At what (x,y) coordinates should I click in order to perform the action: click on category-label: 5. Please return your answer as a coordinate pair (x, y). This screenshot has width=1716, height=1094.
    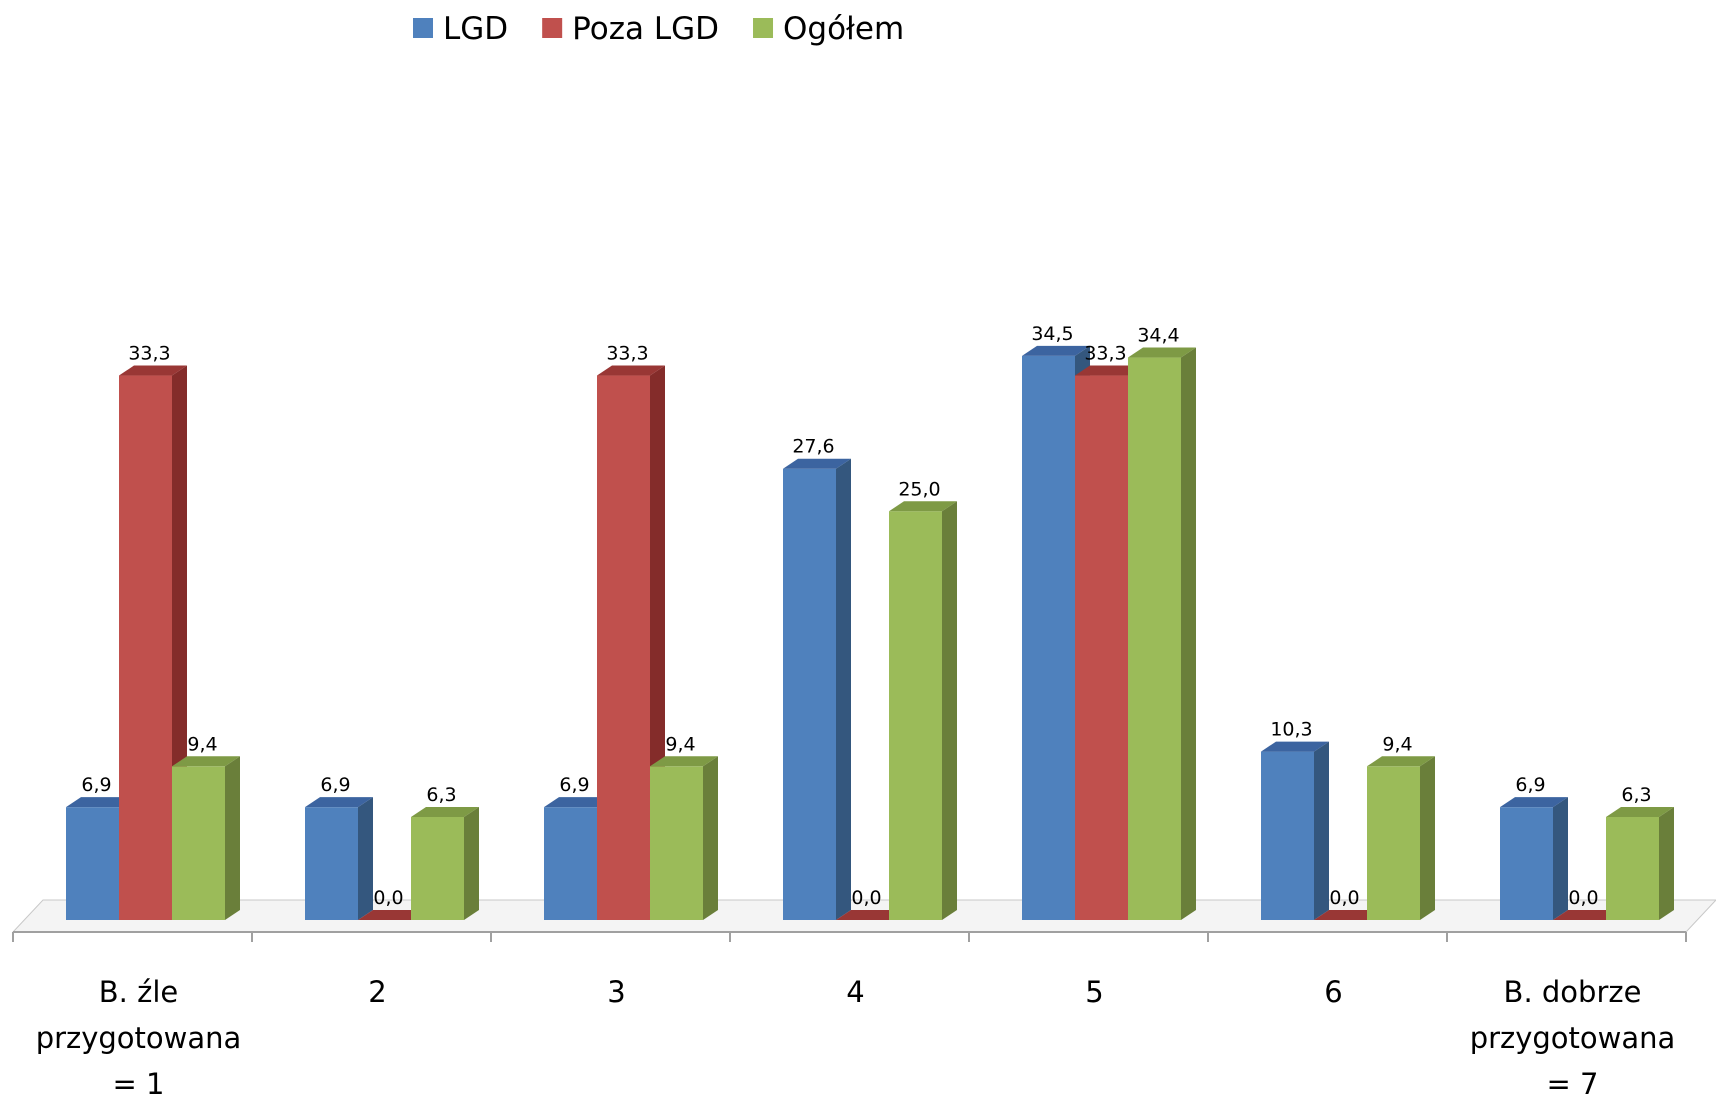
    Looking at the image, I should click on (1094, 992).